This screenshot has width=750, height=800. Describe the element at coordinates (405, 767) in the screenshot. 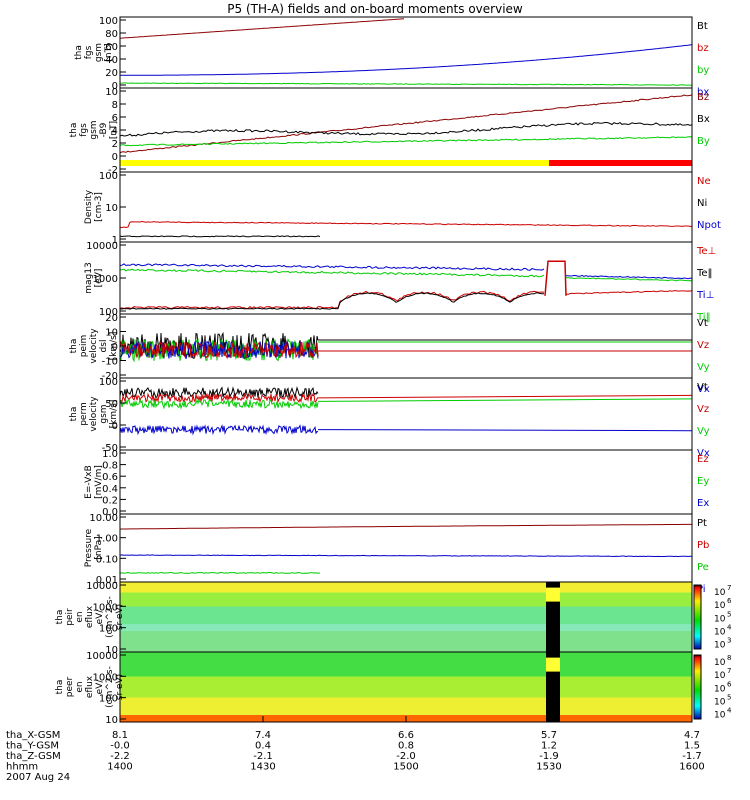

I see `x-tick-label: 1500` at that location.